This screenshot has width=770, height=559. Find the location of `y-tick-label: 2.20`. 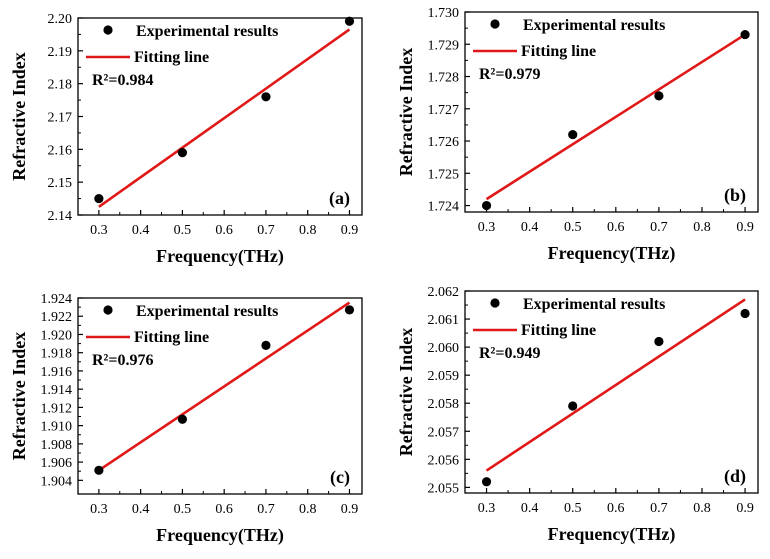

y-tick-label: 2.20 is located at coordinates (60, 19).